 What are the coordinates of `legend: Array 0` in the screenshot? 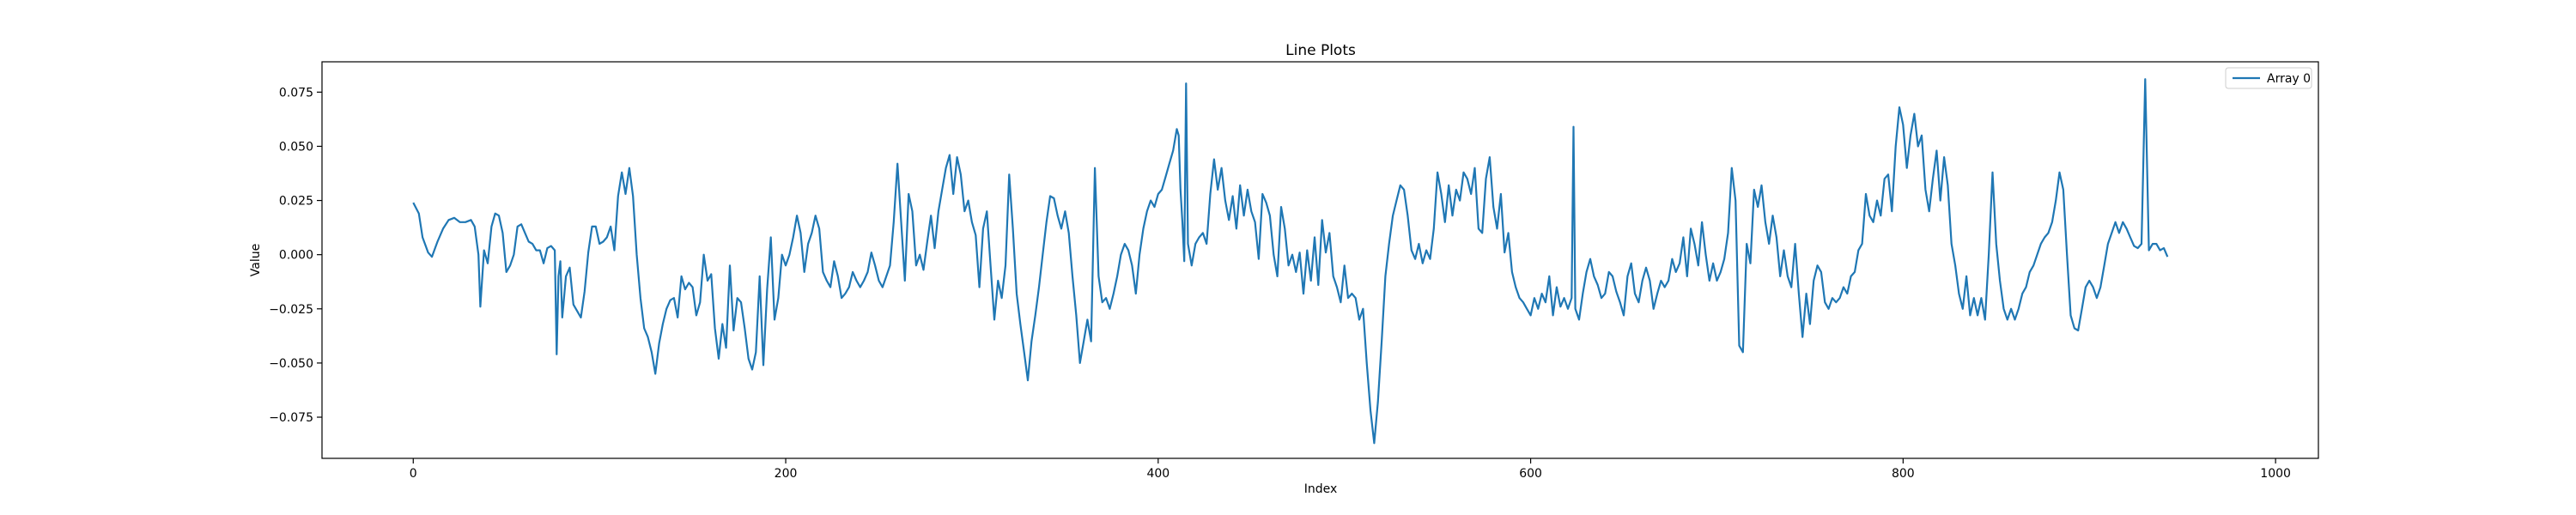 It's located at (2268, 78).